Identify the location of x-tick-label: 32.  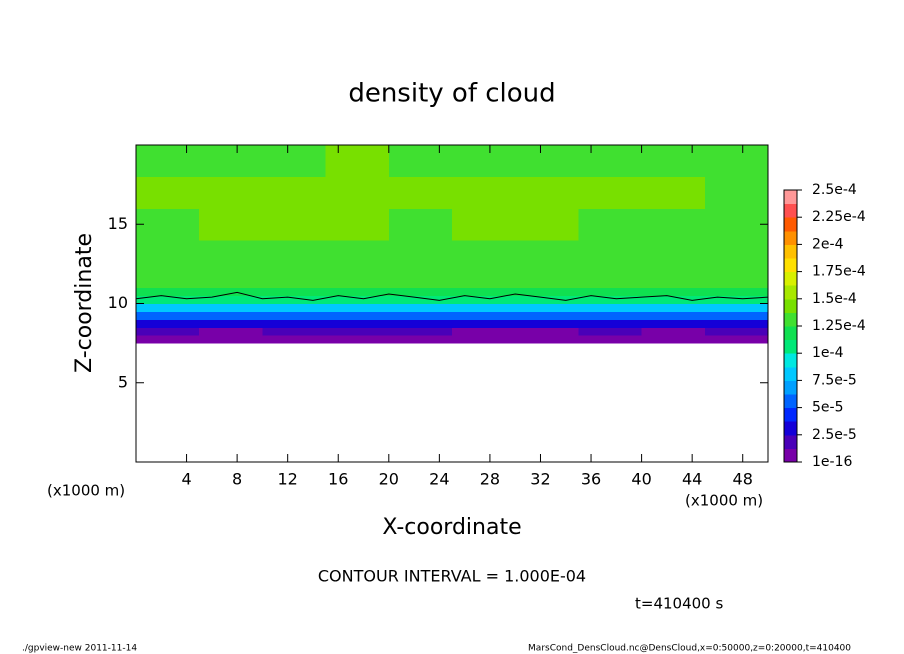
(540, 479).